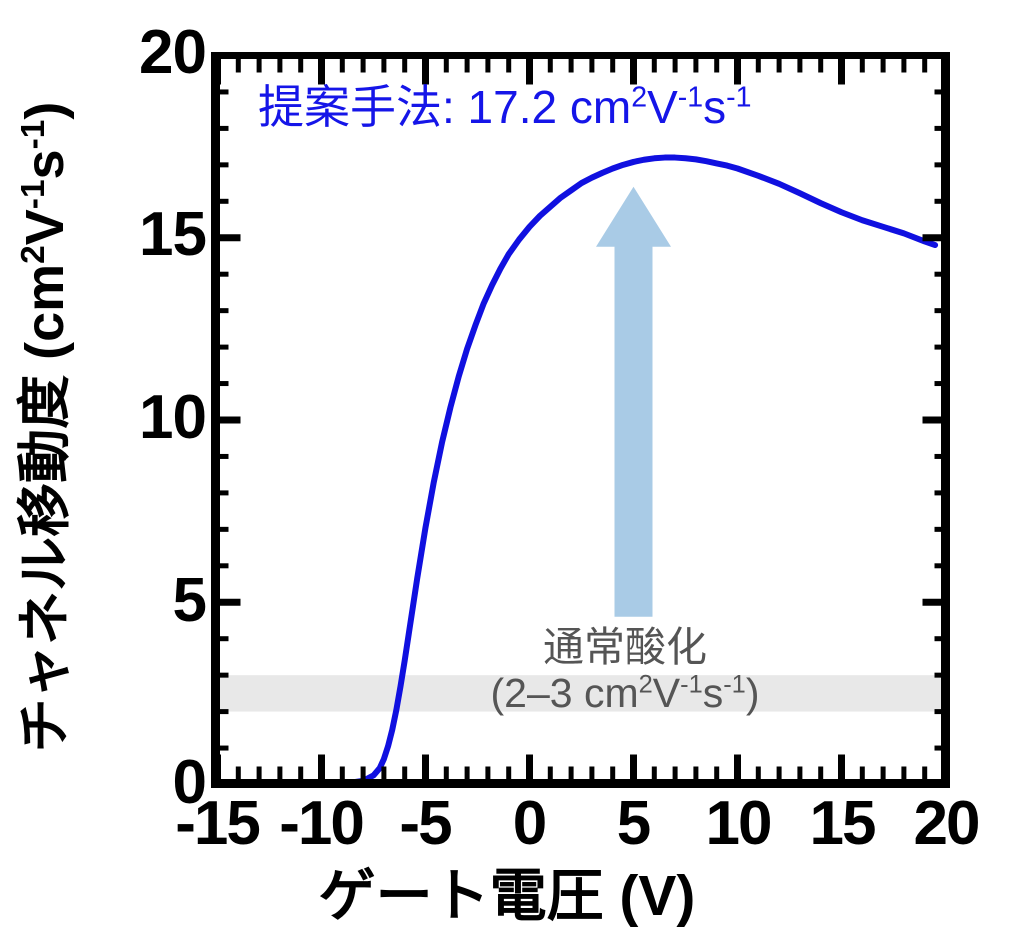 The image size is (1014, 952). What do you see at coordinates (445, 107) in the screenshot?
I see `proposed-method-text: 提案手法: 17.2 cm` at bounding box center [445, 107].